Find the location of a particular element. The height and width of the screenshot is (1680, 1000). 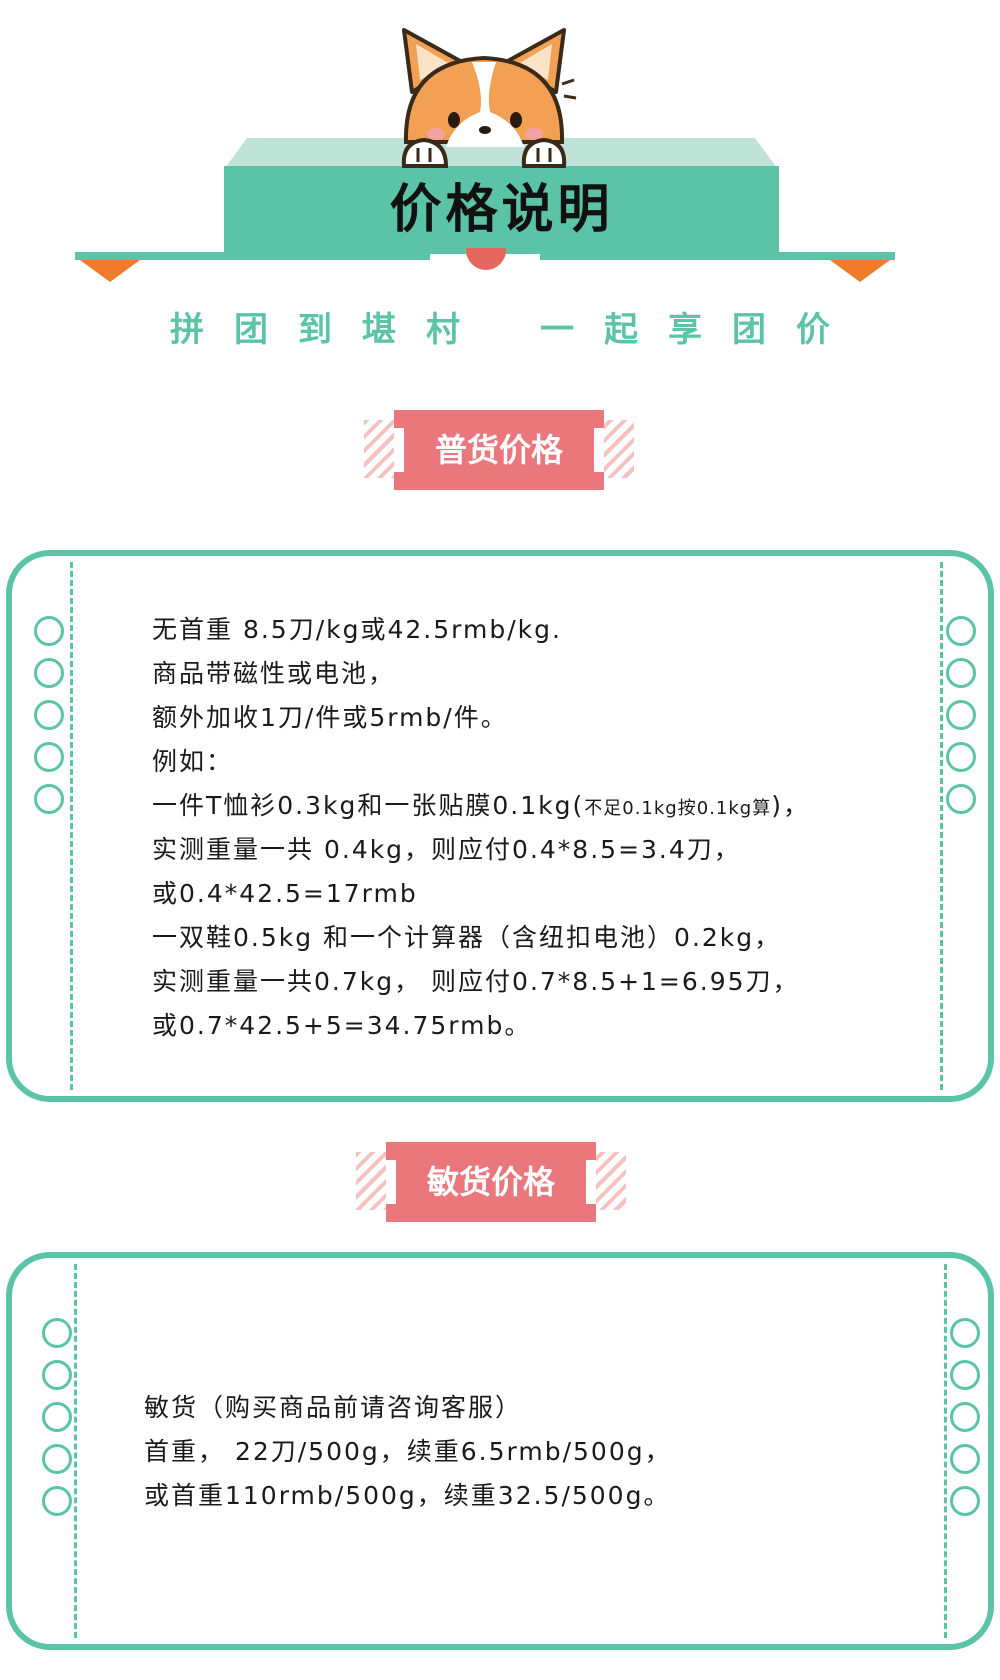

ribbon-tip-right is located at coordinates (860, 271).